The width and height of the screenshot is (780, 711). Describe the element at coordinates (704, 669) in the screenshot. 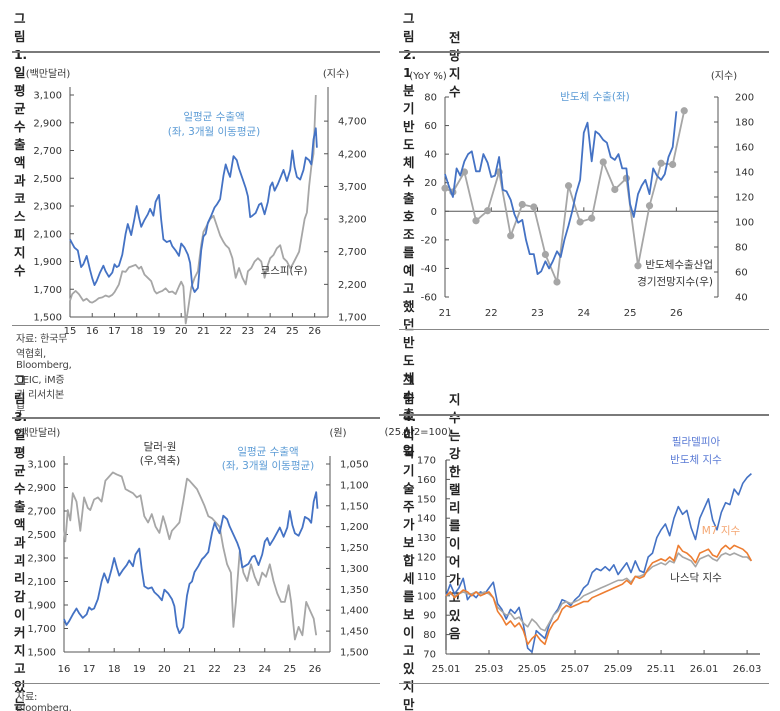

I see `x-tick-label: 26.01` at that location.